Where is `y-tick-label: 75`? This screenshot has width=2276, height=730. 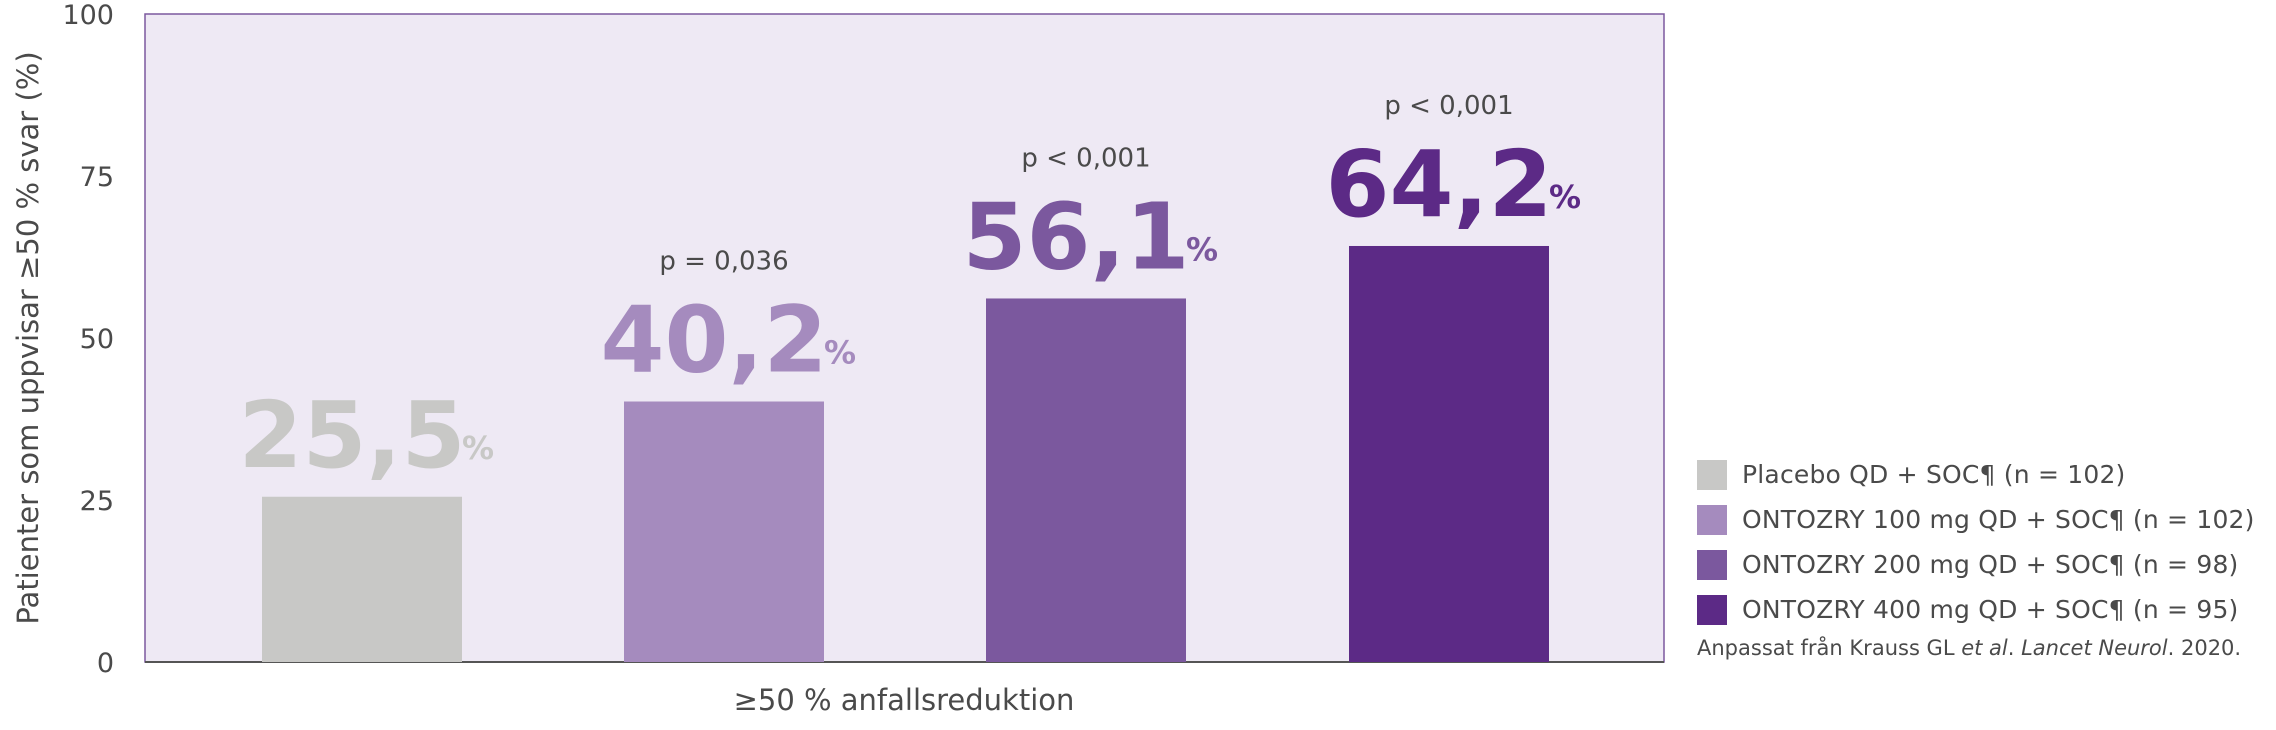 y-tick-label: 75 is located at coordinates (97, 177).